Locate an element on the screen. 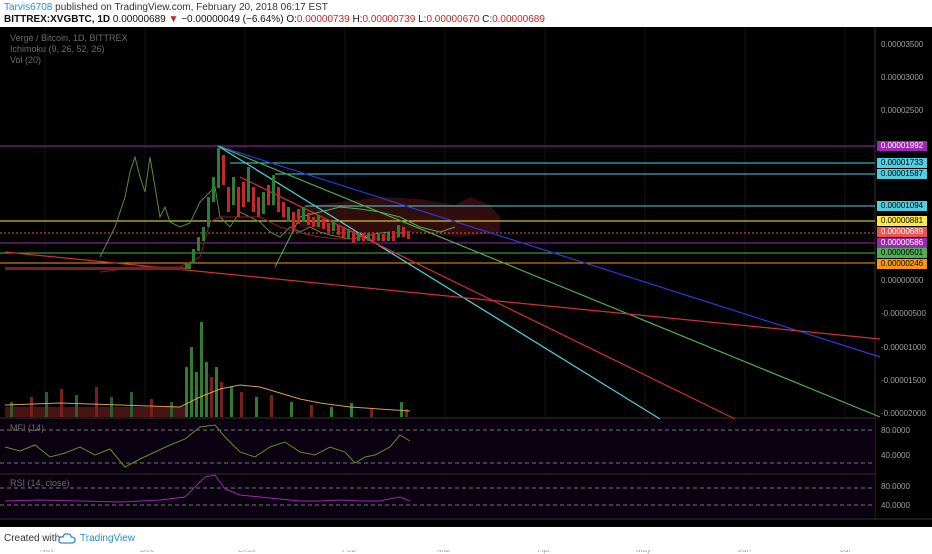  low-value: 0.00000670 is located at coordinates (453, 19).